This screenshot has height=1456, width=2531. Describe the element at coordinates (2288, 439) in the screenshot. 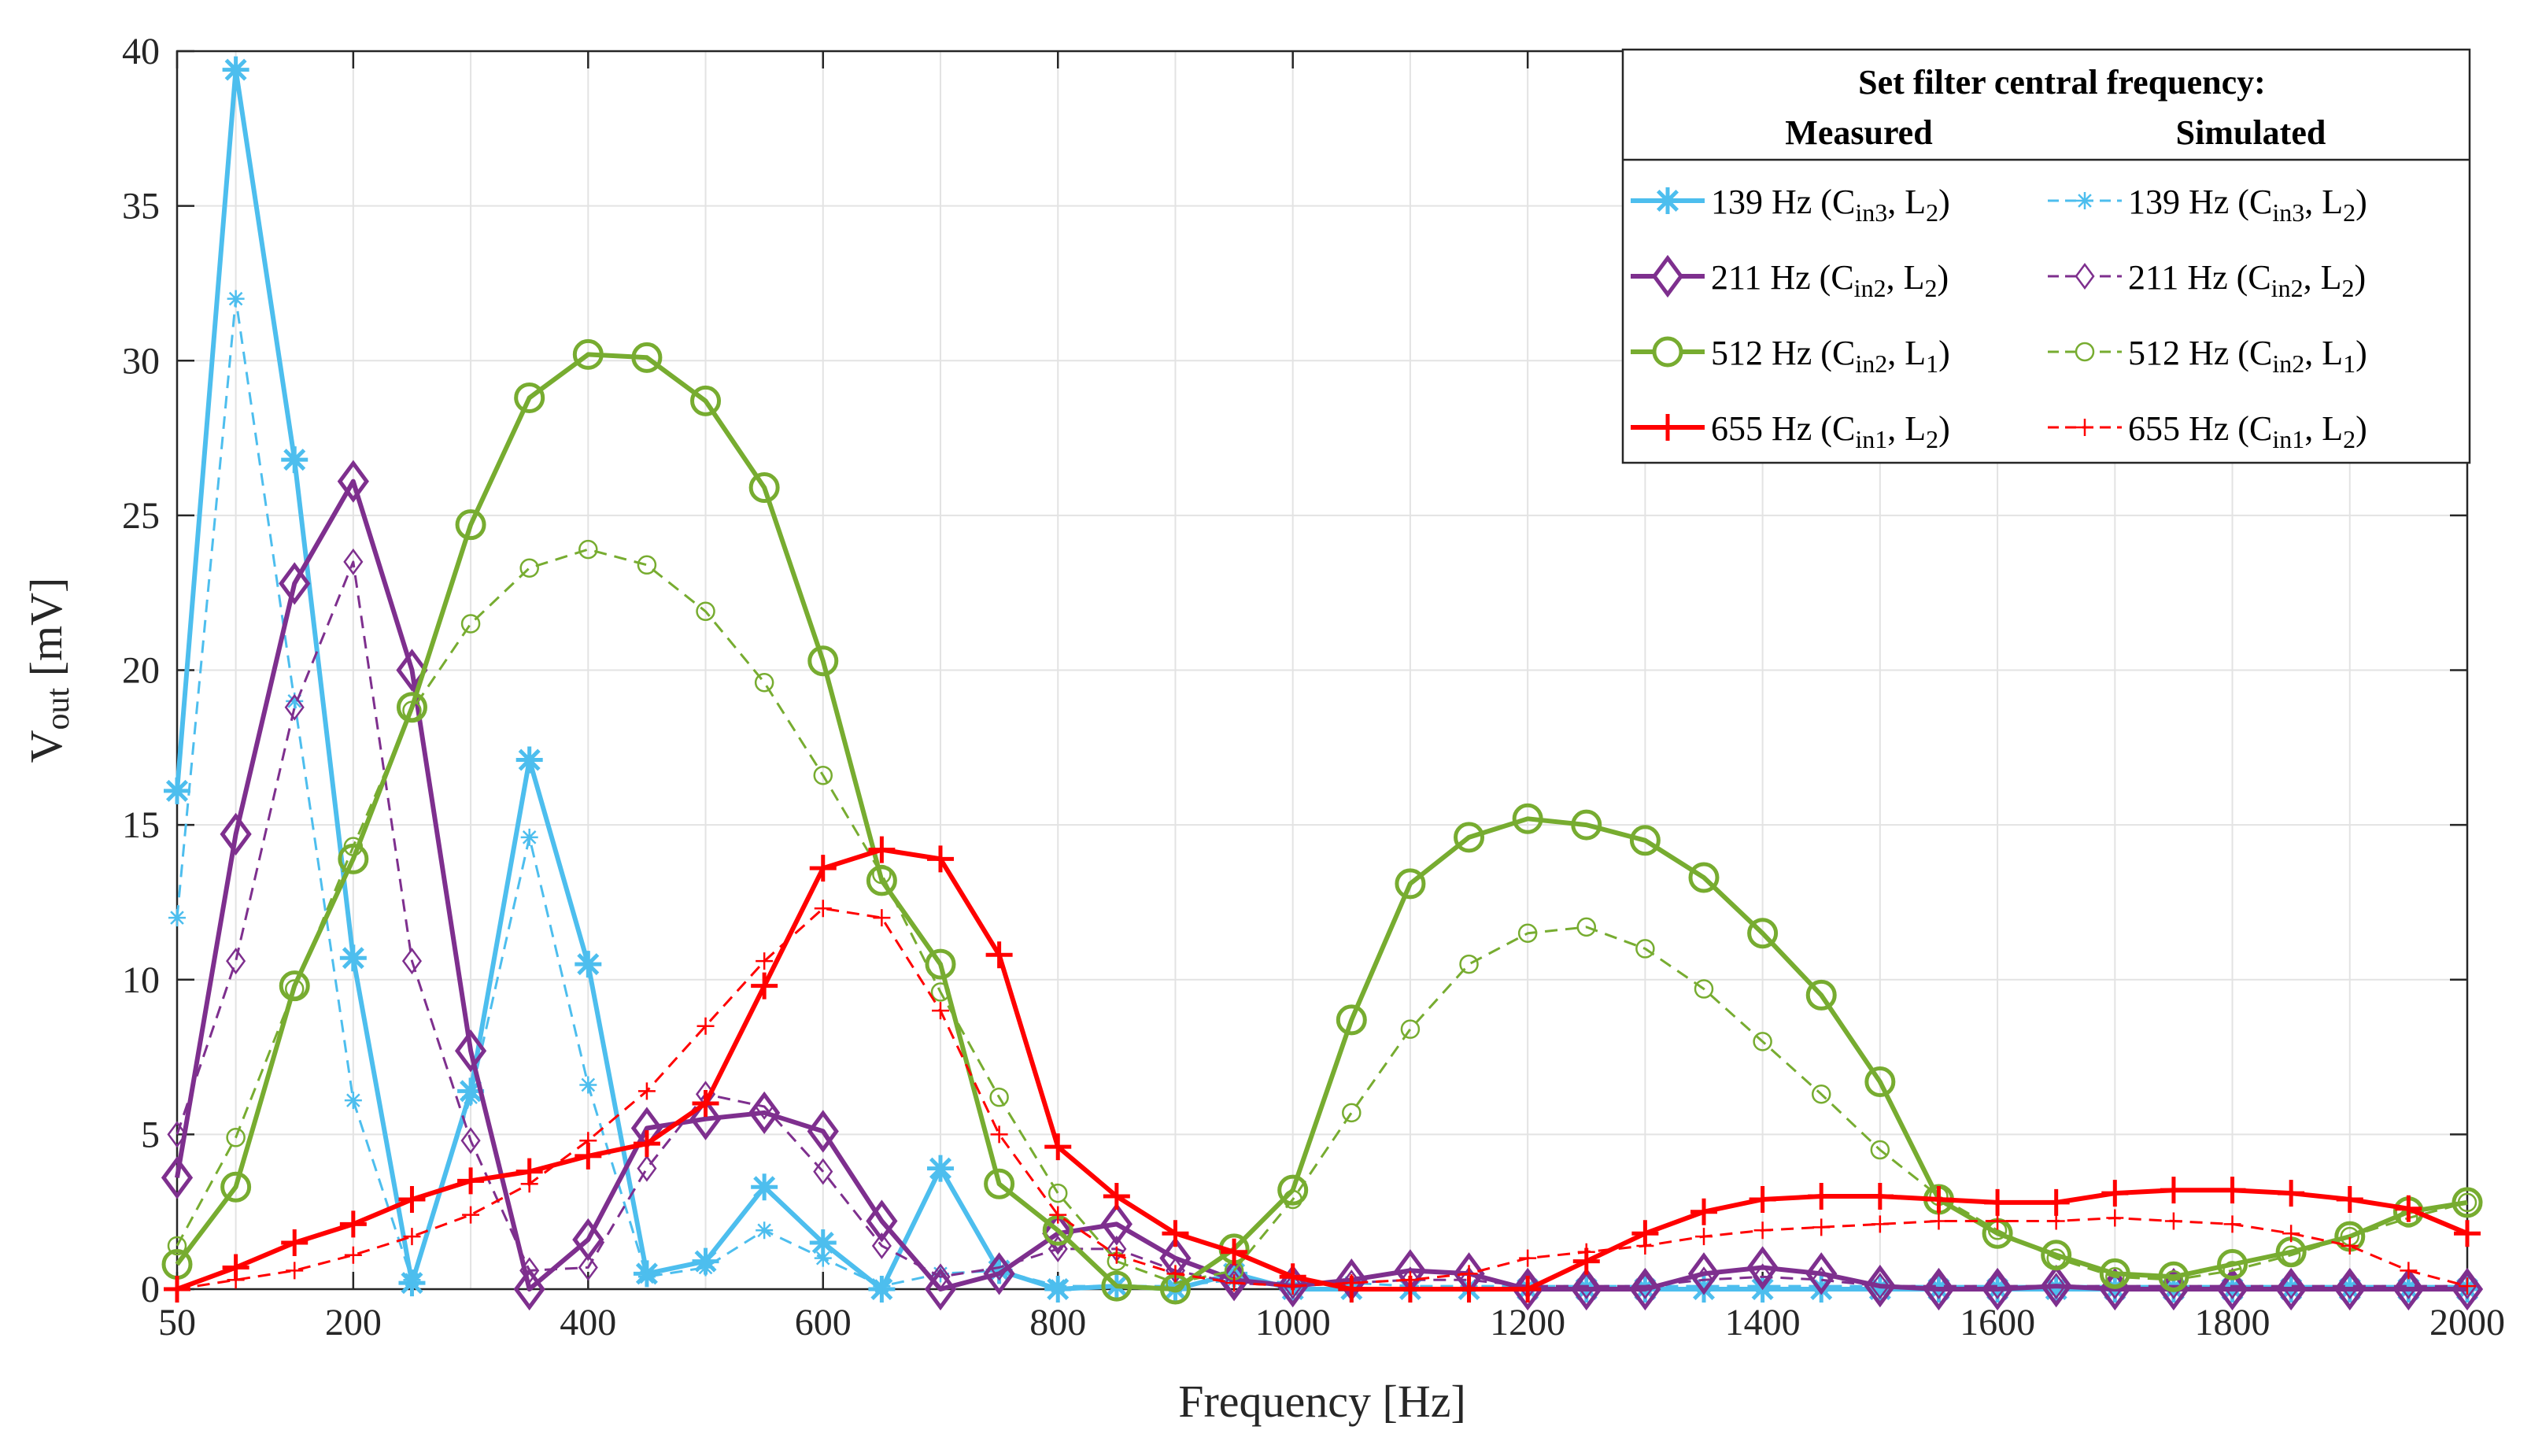

I see `legend-label-part: in1` at that location.